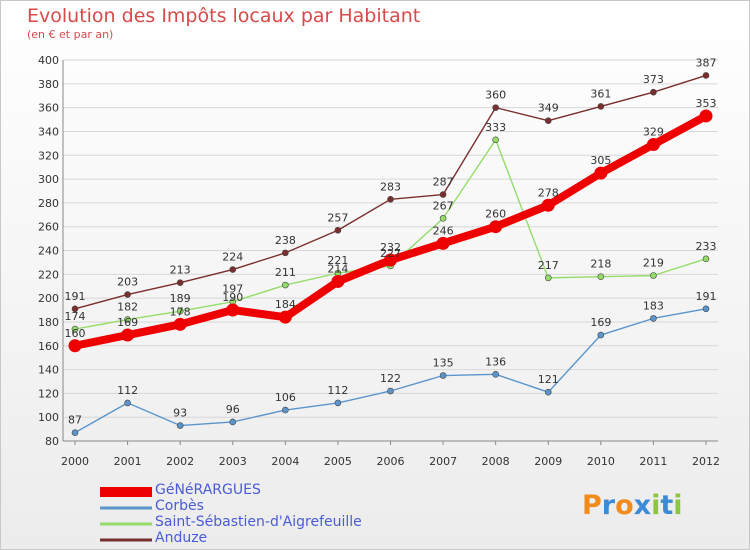 This screenshot has height=550, width=750. Describe the element at coordinates (48, 84) in the screenshot. I see `y-tick-label: 380` at that location.